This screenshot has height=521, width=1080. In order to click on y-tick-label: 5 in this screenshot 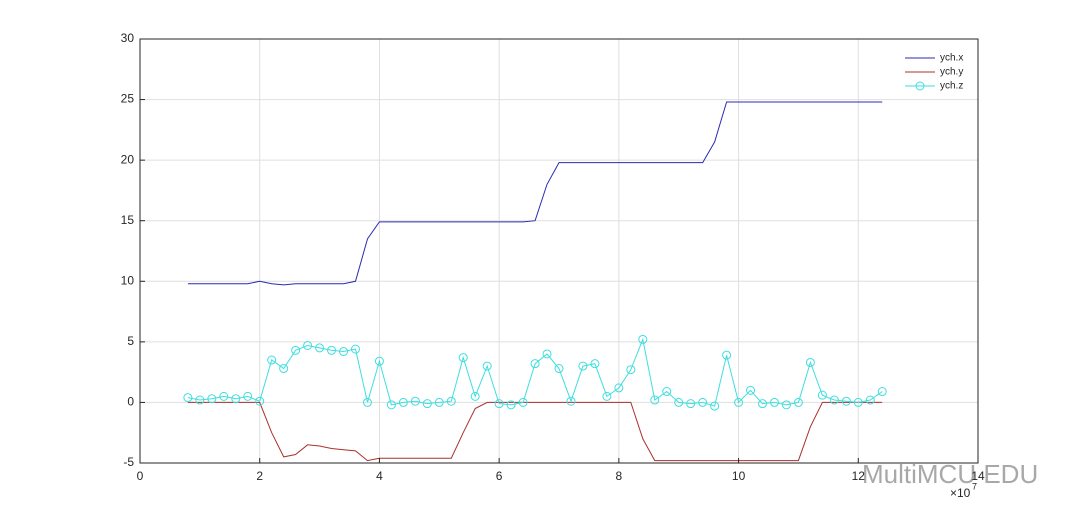, I will do `click(130, 341)`.